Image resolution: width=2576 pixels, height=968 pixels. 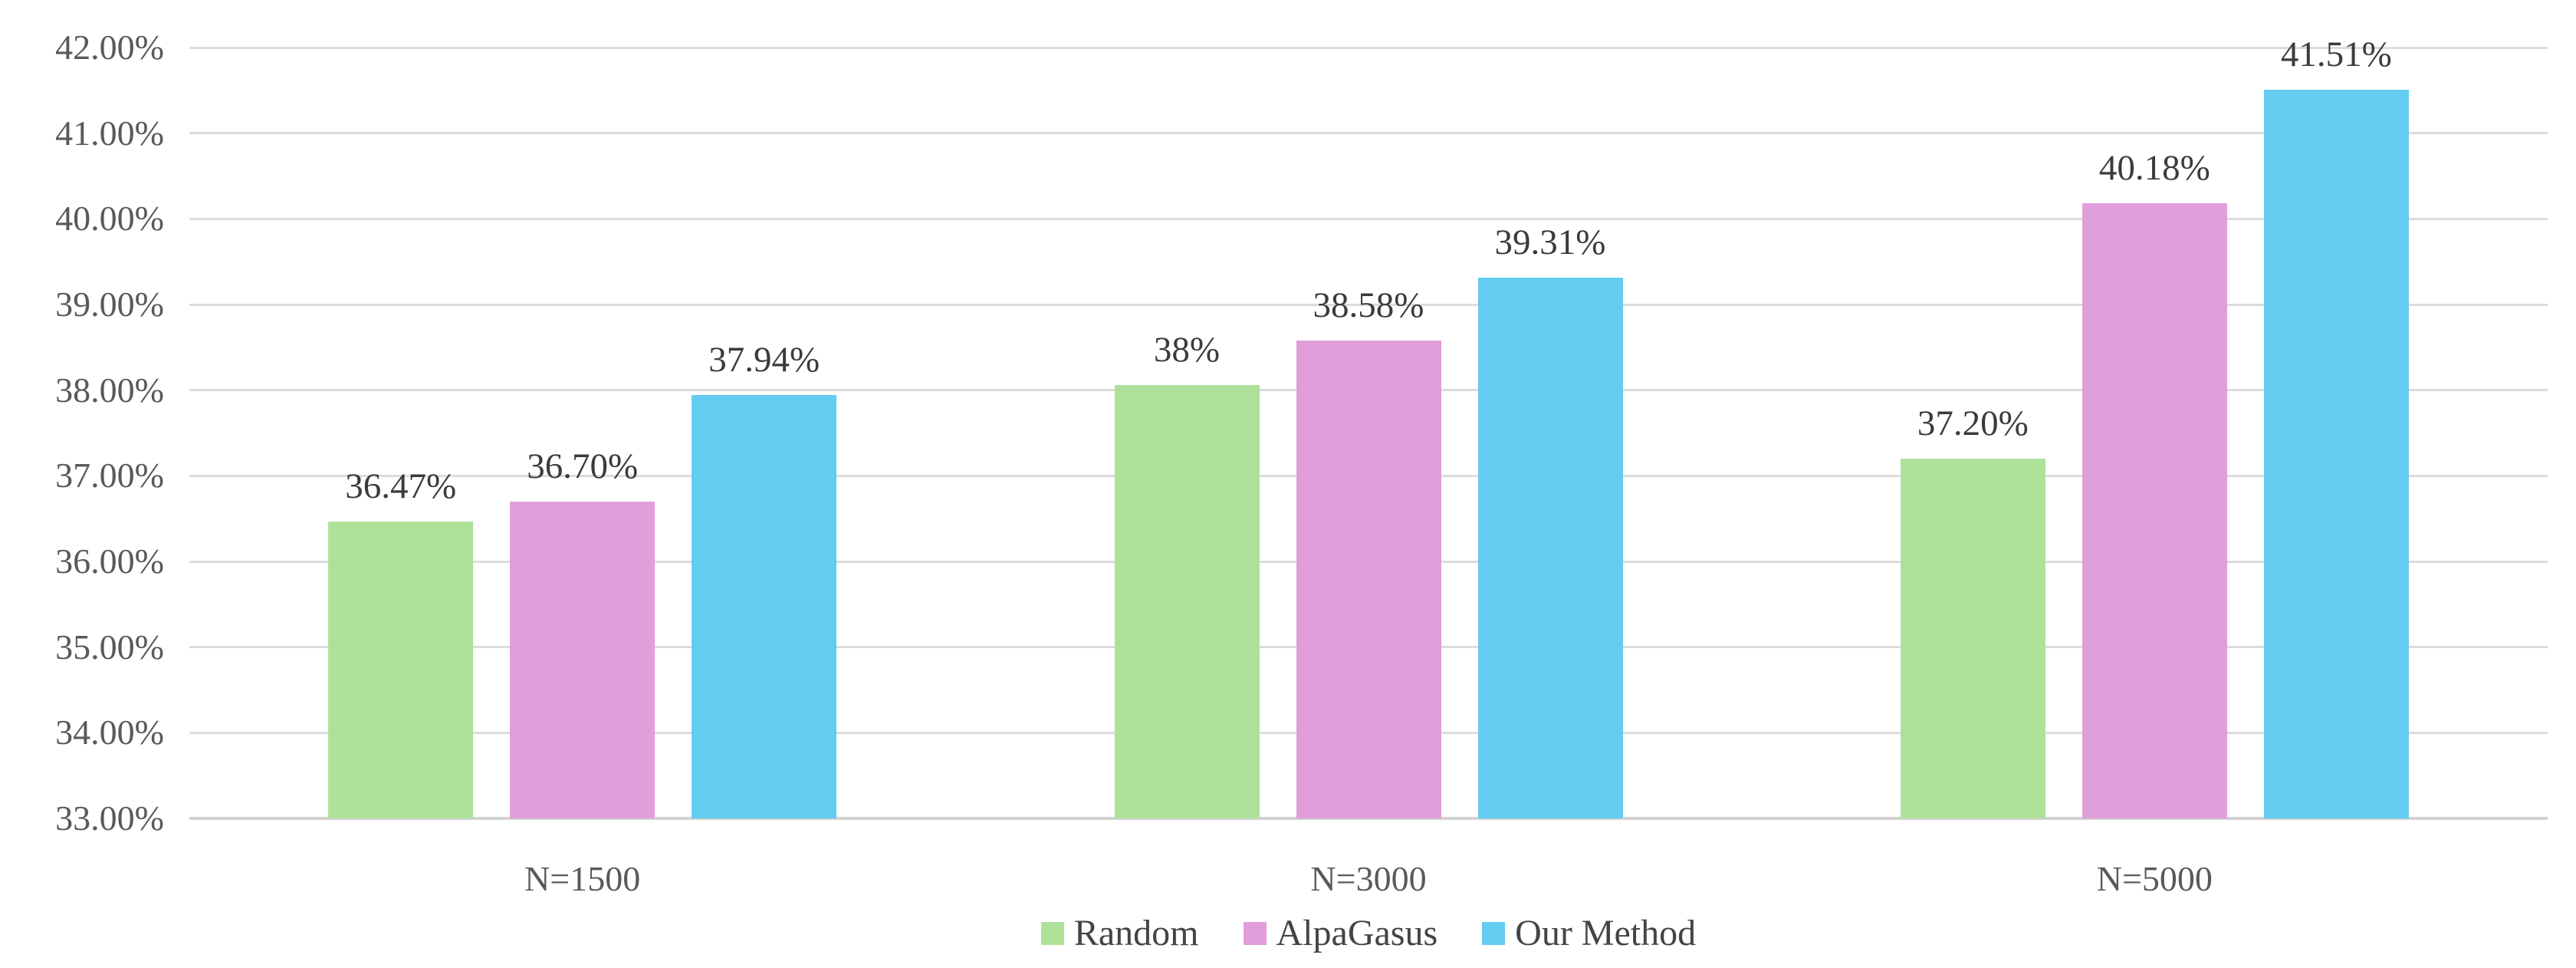 I want to click on y-axis-tick-label: 36.00%, so click(x=110, y=561).